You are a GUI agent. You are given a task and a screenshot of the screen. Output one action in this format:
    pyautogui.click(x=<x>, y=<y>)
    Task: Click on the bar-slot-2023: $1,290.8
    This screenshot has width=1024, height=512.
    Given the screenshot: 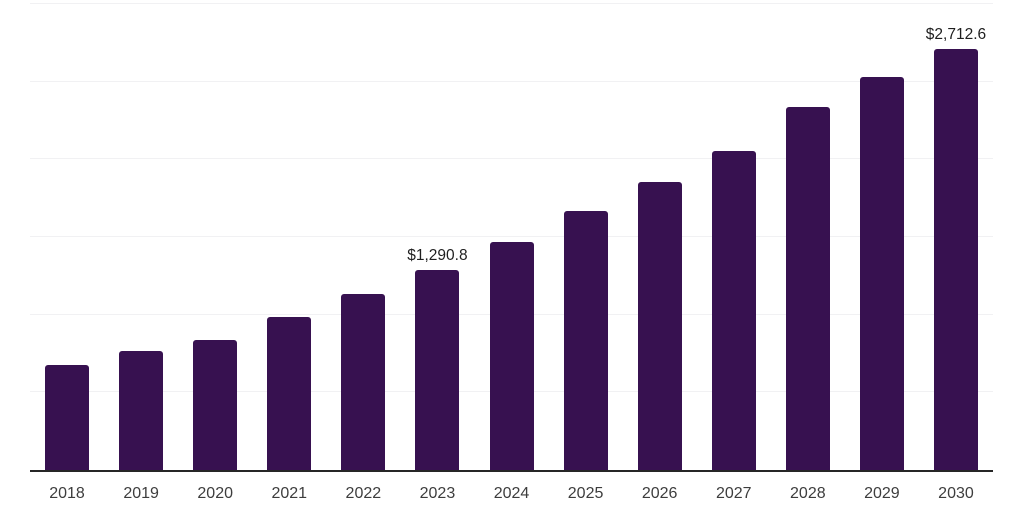 What is the action you would take?
    pyautogui.click(x=437, y=237)
    